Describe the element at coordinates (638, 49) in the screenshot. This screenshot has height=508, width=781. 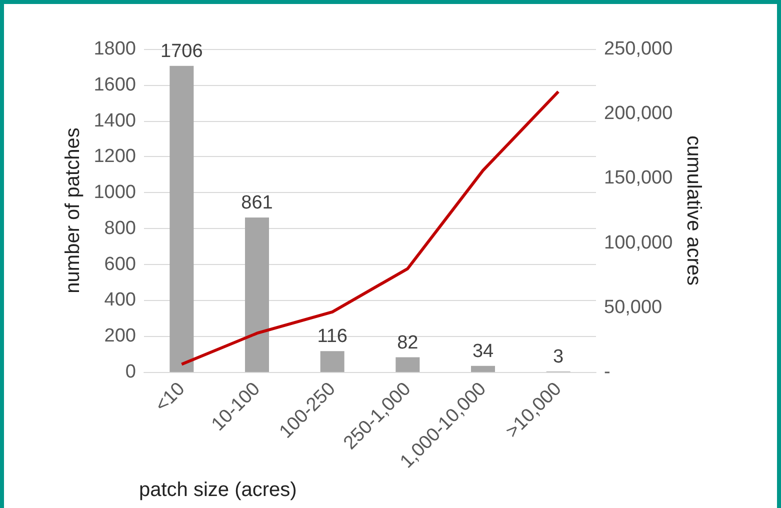
I see `y2-tick-label: 250,000` at that location.